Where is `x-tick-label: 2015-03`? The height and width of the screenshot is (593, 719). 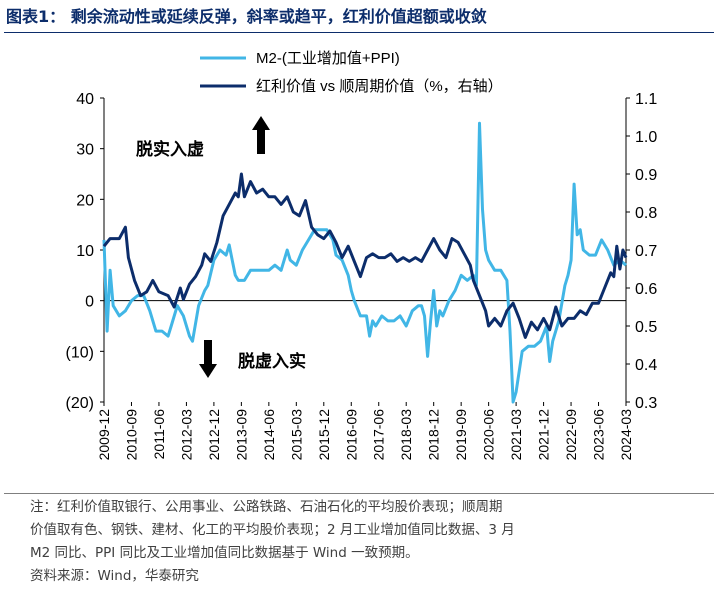 x-tick-label: 2015-03 is located at coordinates (296, 435).